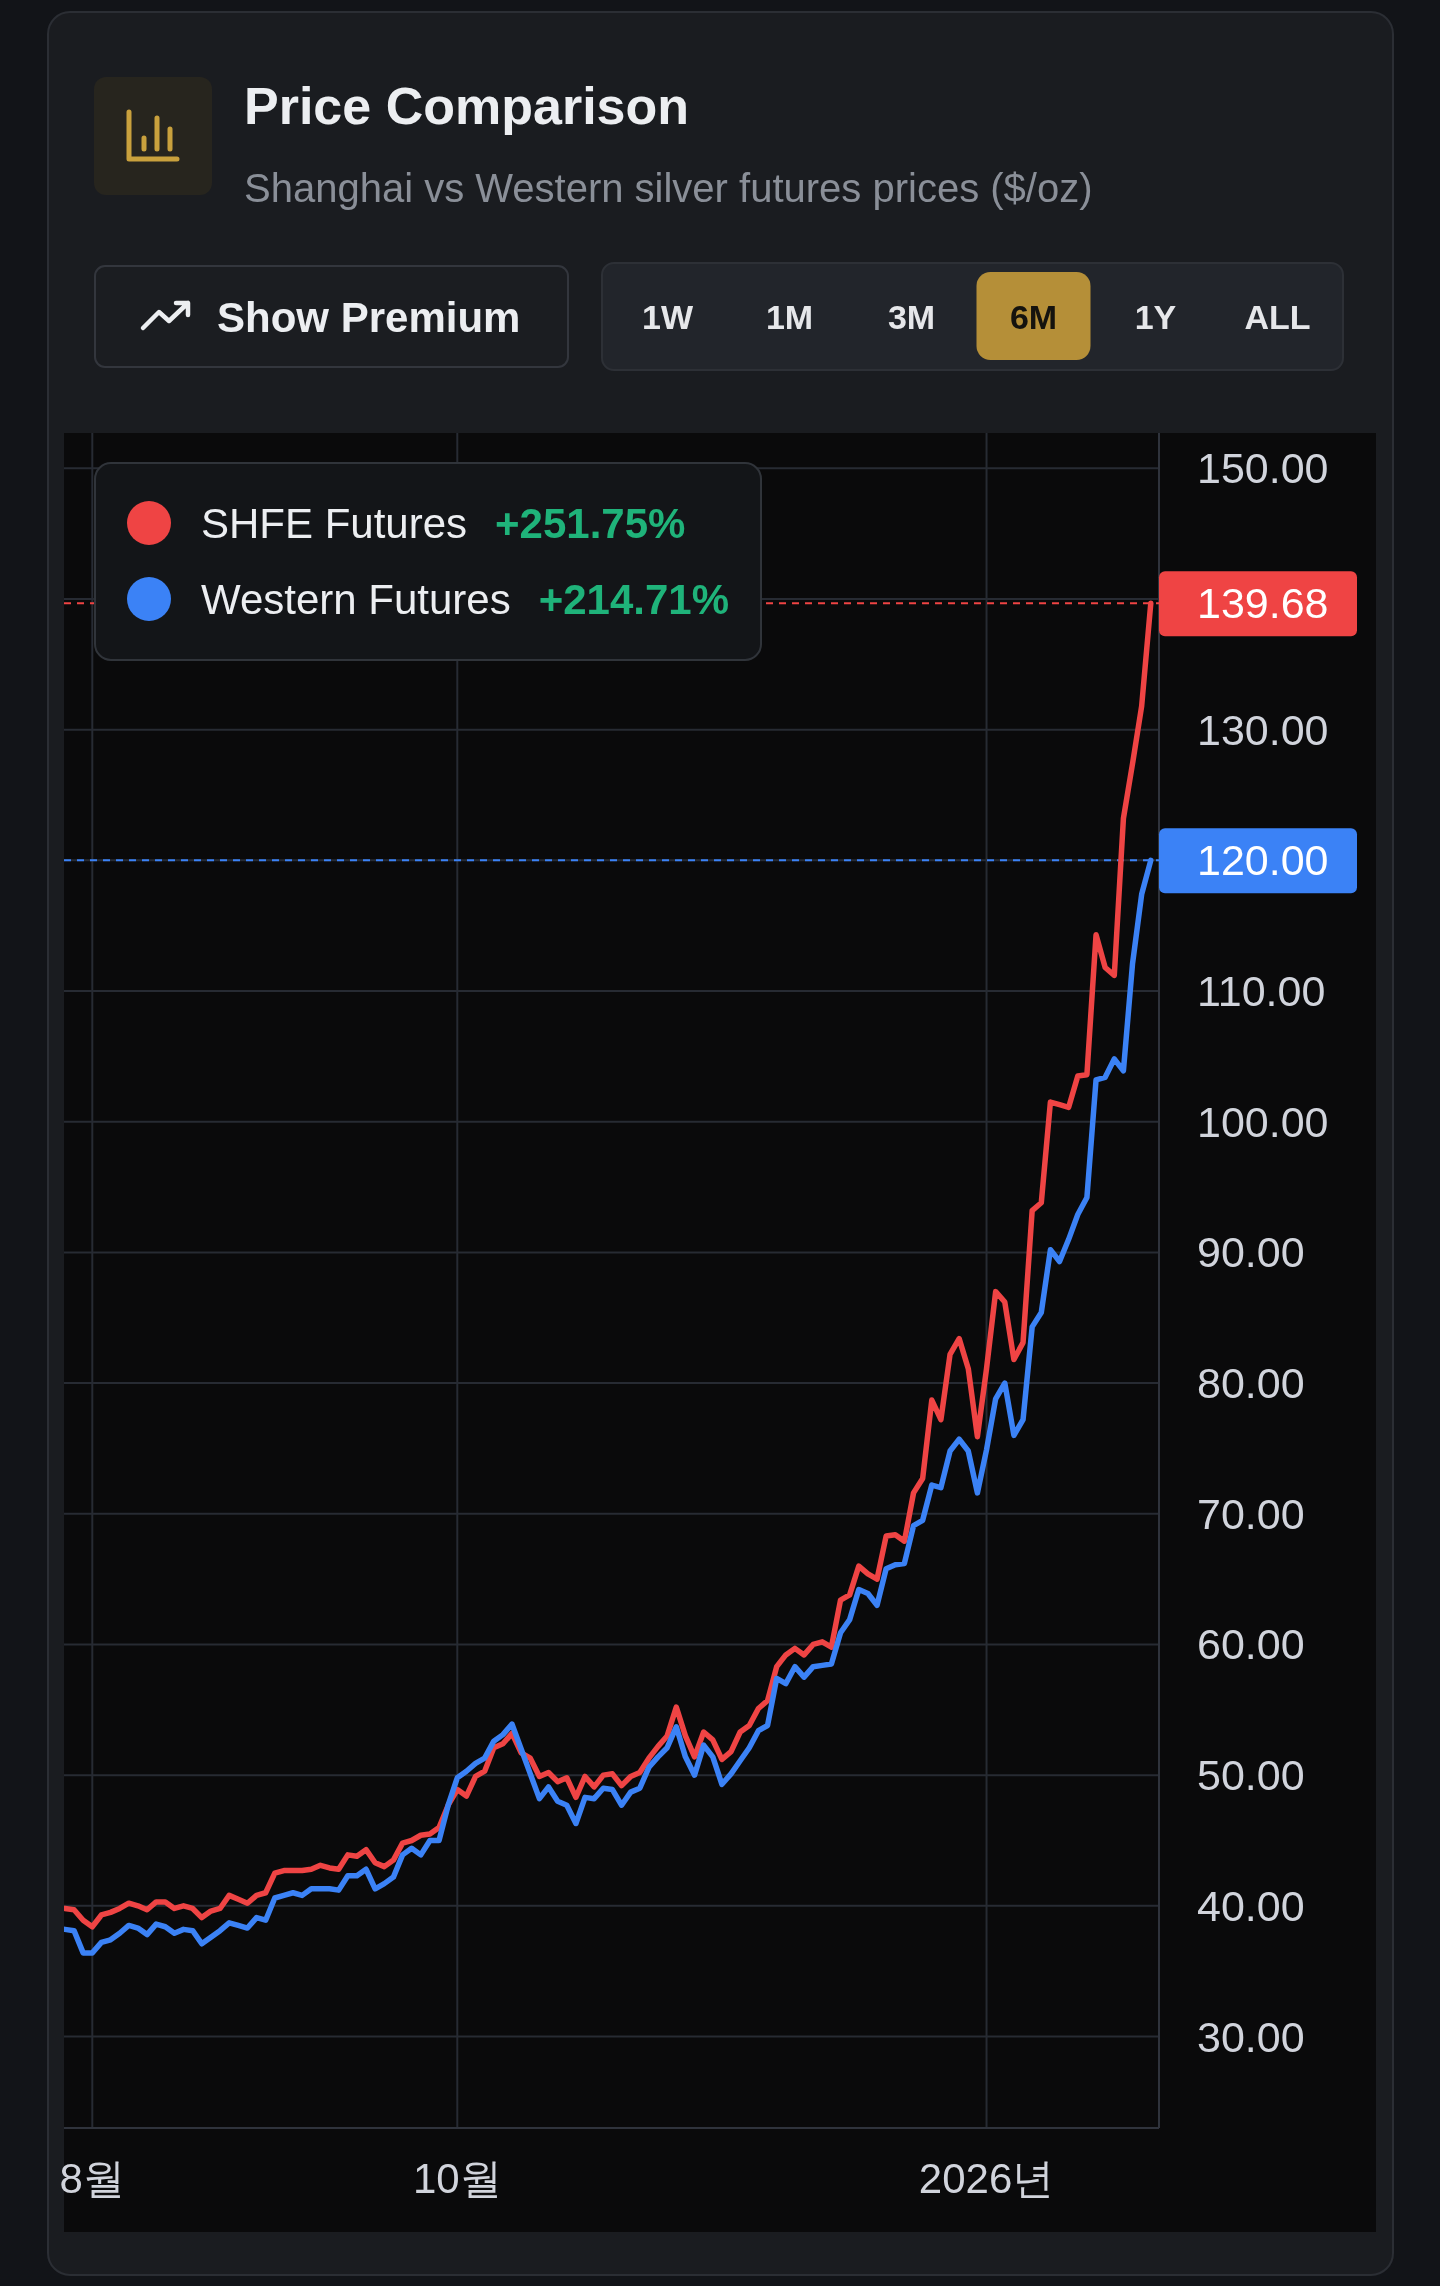  Describe the element at coordinates (1033, 317) in the screenshot. I see `text: 6M` at that location.